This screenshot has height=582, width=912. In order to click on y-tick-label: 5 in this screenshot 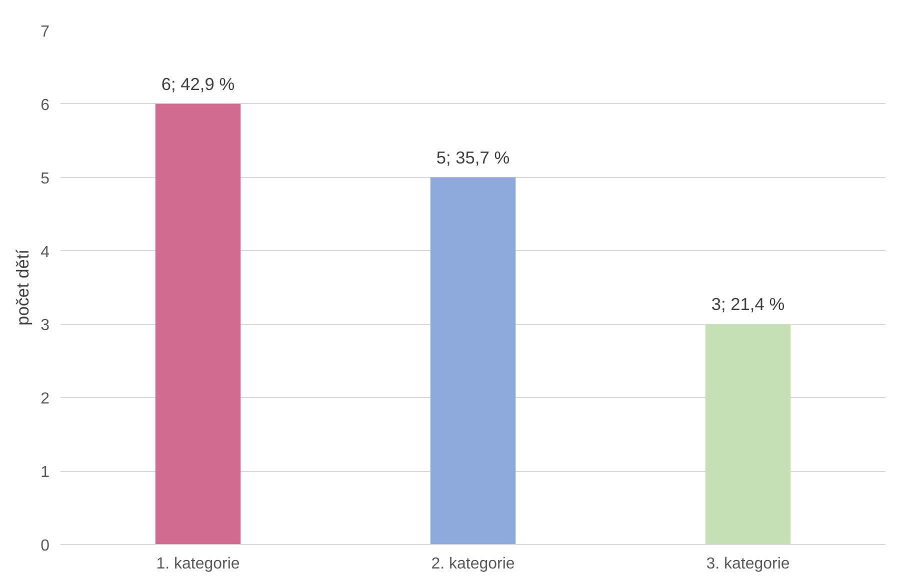, I will do `click(45, 179)`.